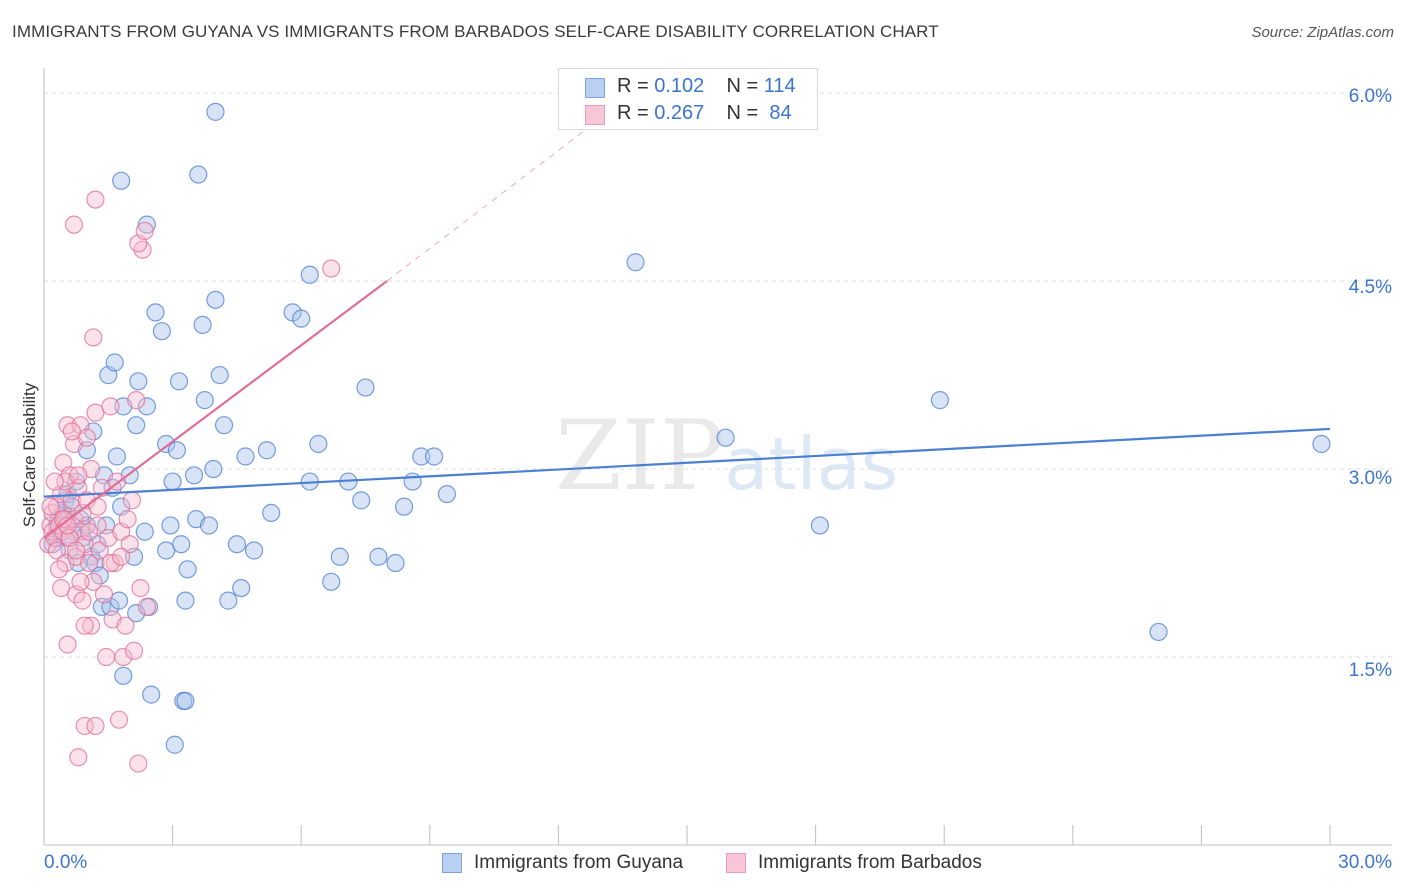 Image resolution: width=1406 pixels, height=892 pixels. I want to click on source-label: Source: ZipAtlas.com, so click(1322, 32).